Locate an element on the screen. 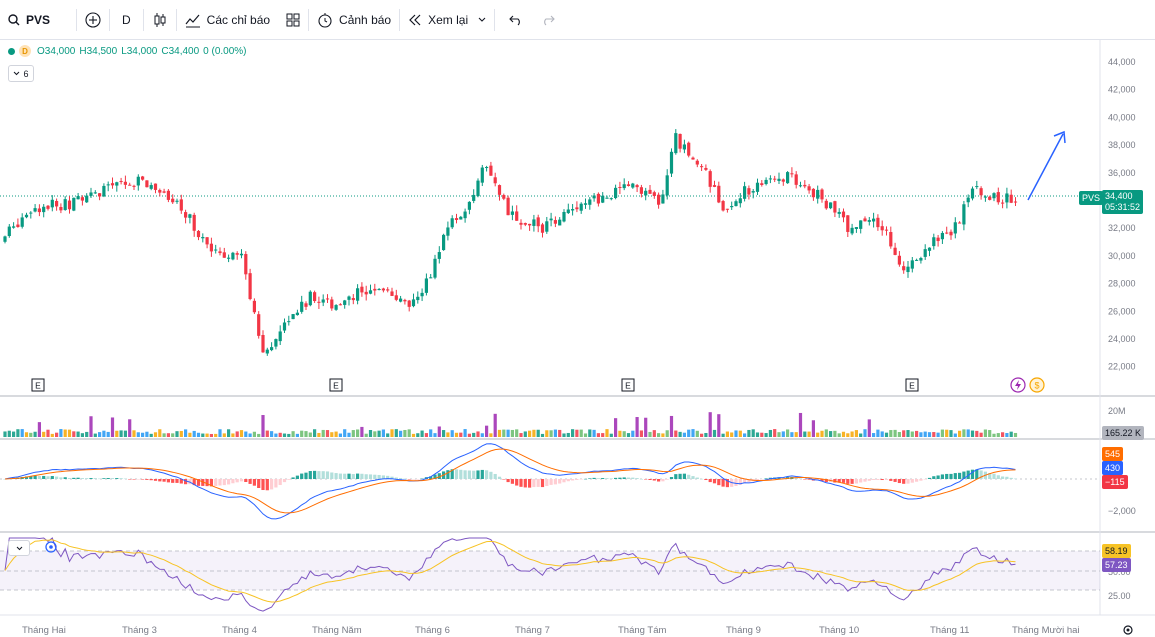 This screenshot has height=637, width=1155. events-icons: $ is located at coordinates (1027, 385).